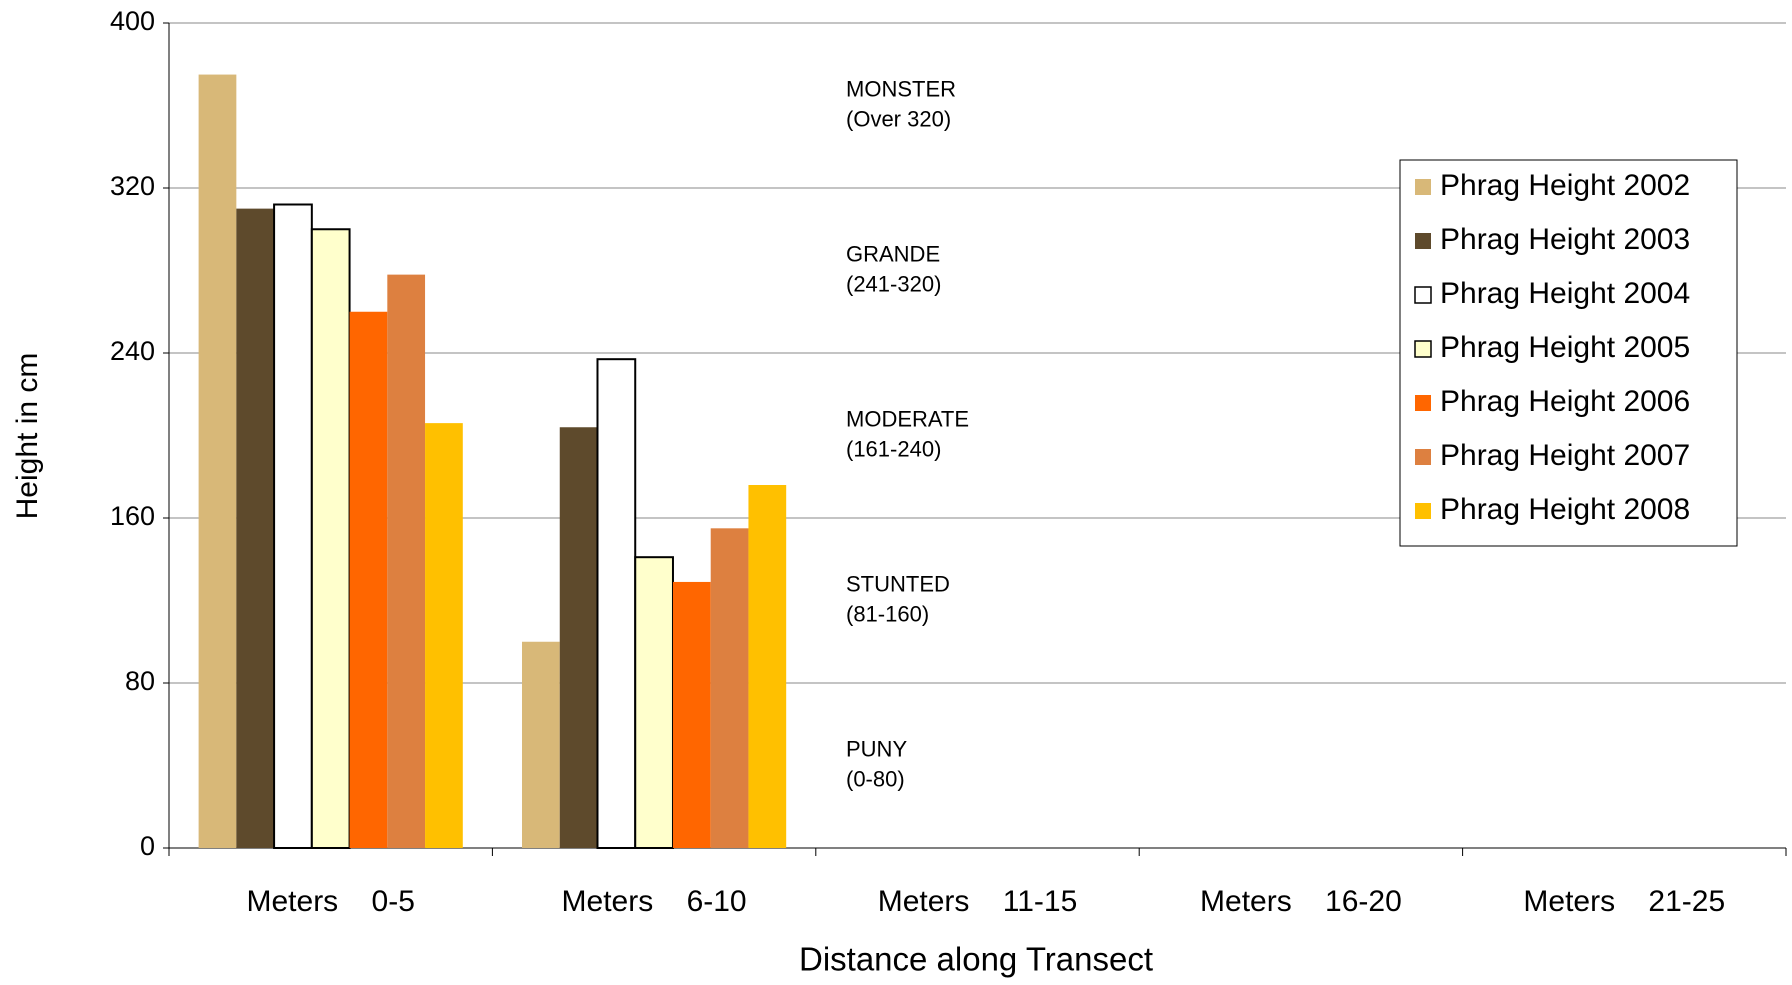 This screenshot has height=985, width=1792. I want to click on legend-box, so click(1568, 353).